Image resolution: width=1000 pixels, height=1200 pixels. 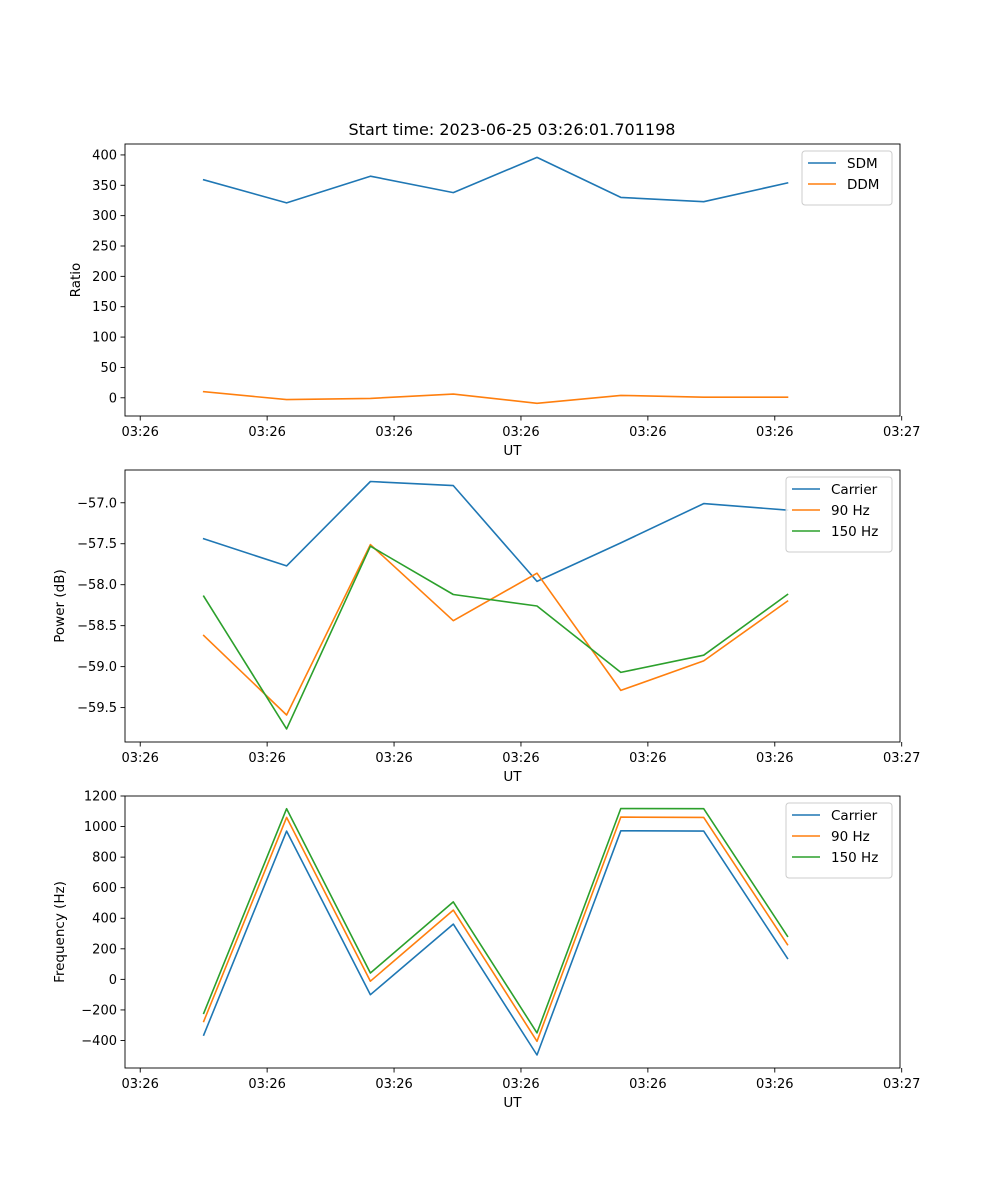 I want to click on y-tick-label: −58.0, so click(x=97, y=585).